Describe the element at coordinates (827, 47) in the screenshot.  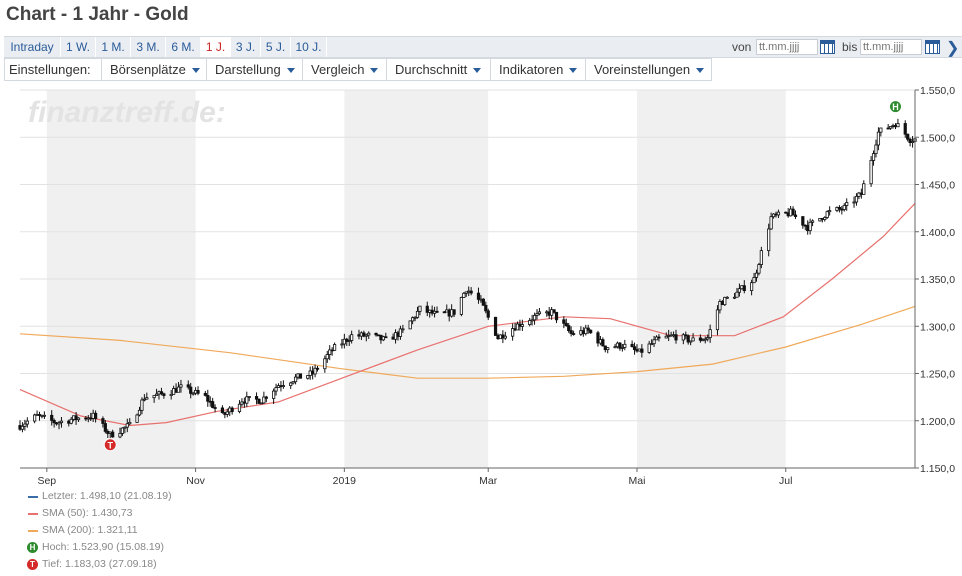
I see `from-calendar-icon` at that location.